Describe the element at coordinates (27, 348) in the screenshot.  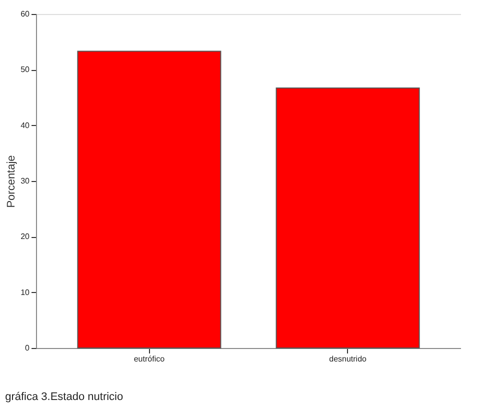
I see `y-tick-label: 0` at that location.